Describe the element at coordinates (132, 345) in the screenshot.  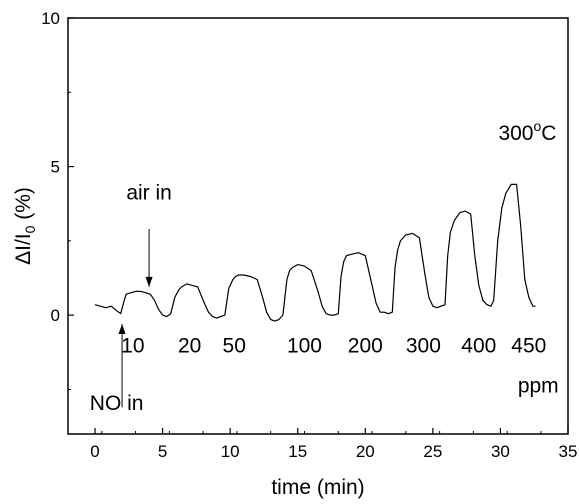
I see `concentration-label: 10` at that location.